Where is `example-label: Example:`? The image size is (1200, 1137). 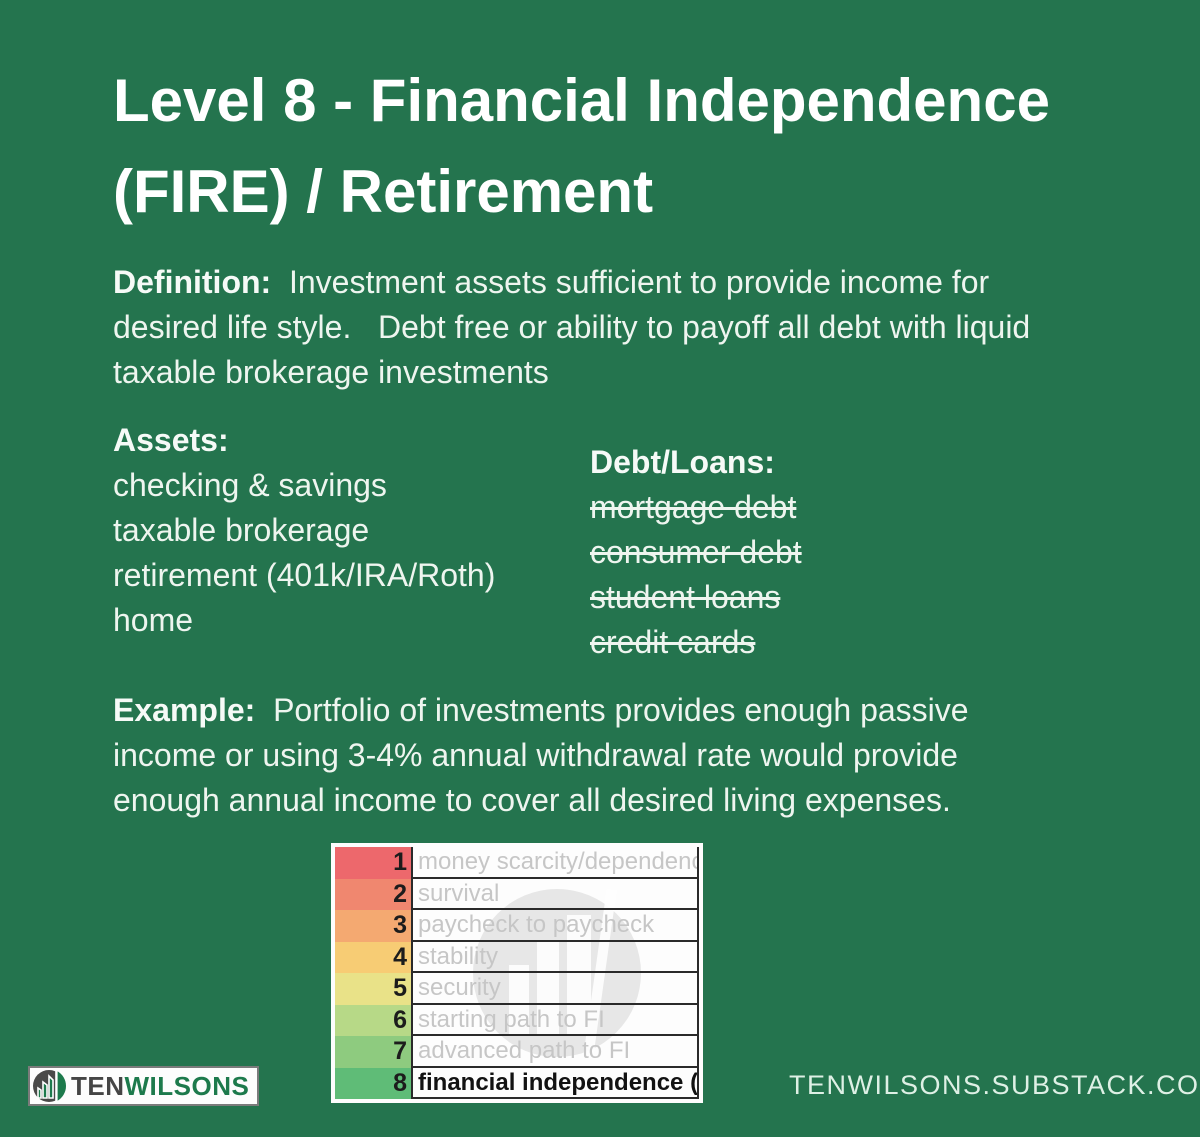 example-label: Example: is located at coordinates (184, 710).